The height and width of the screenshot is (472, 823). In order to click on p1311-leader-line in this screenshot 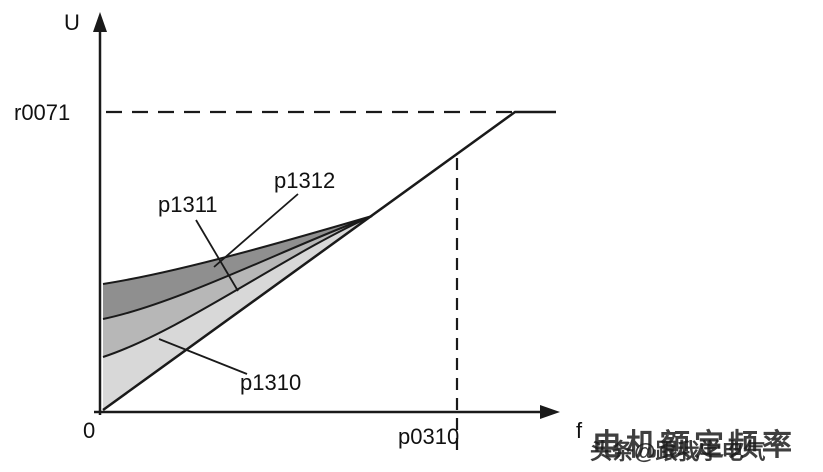, I will do `click(217, 255)`.